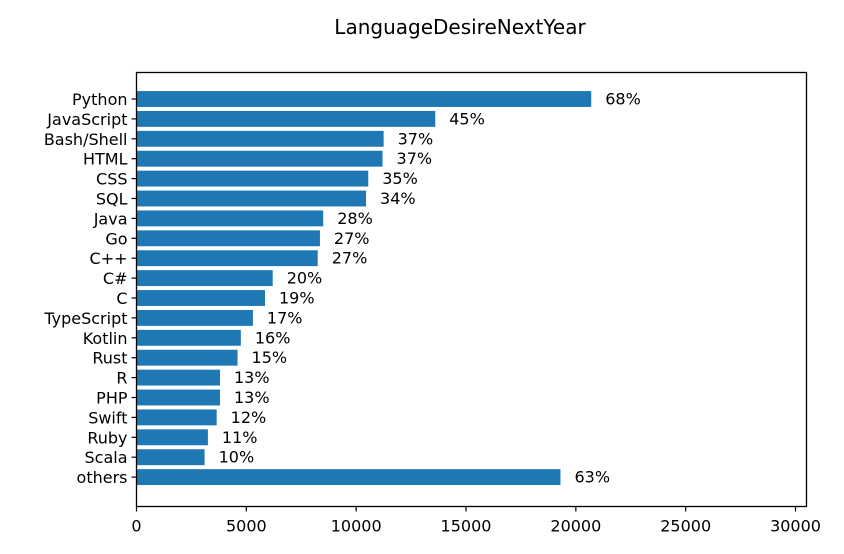 The height and width of the screenshot is (554, 844). What do you see at coordinates (592, 477) in the screenshot?
I see `data-label: 63%` at bounding box center [592, 477].